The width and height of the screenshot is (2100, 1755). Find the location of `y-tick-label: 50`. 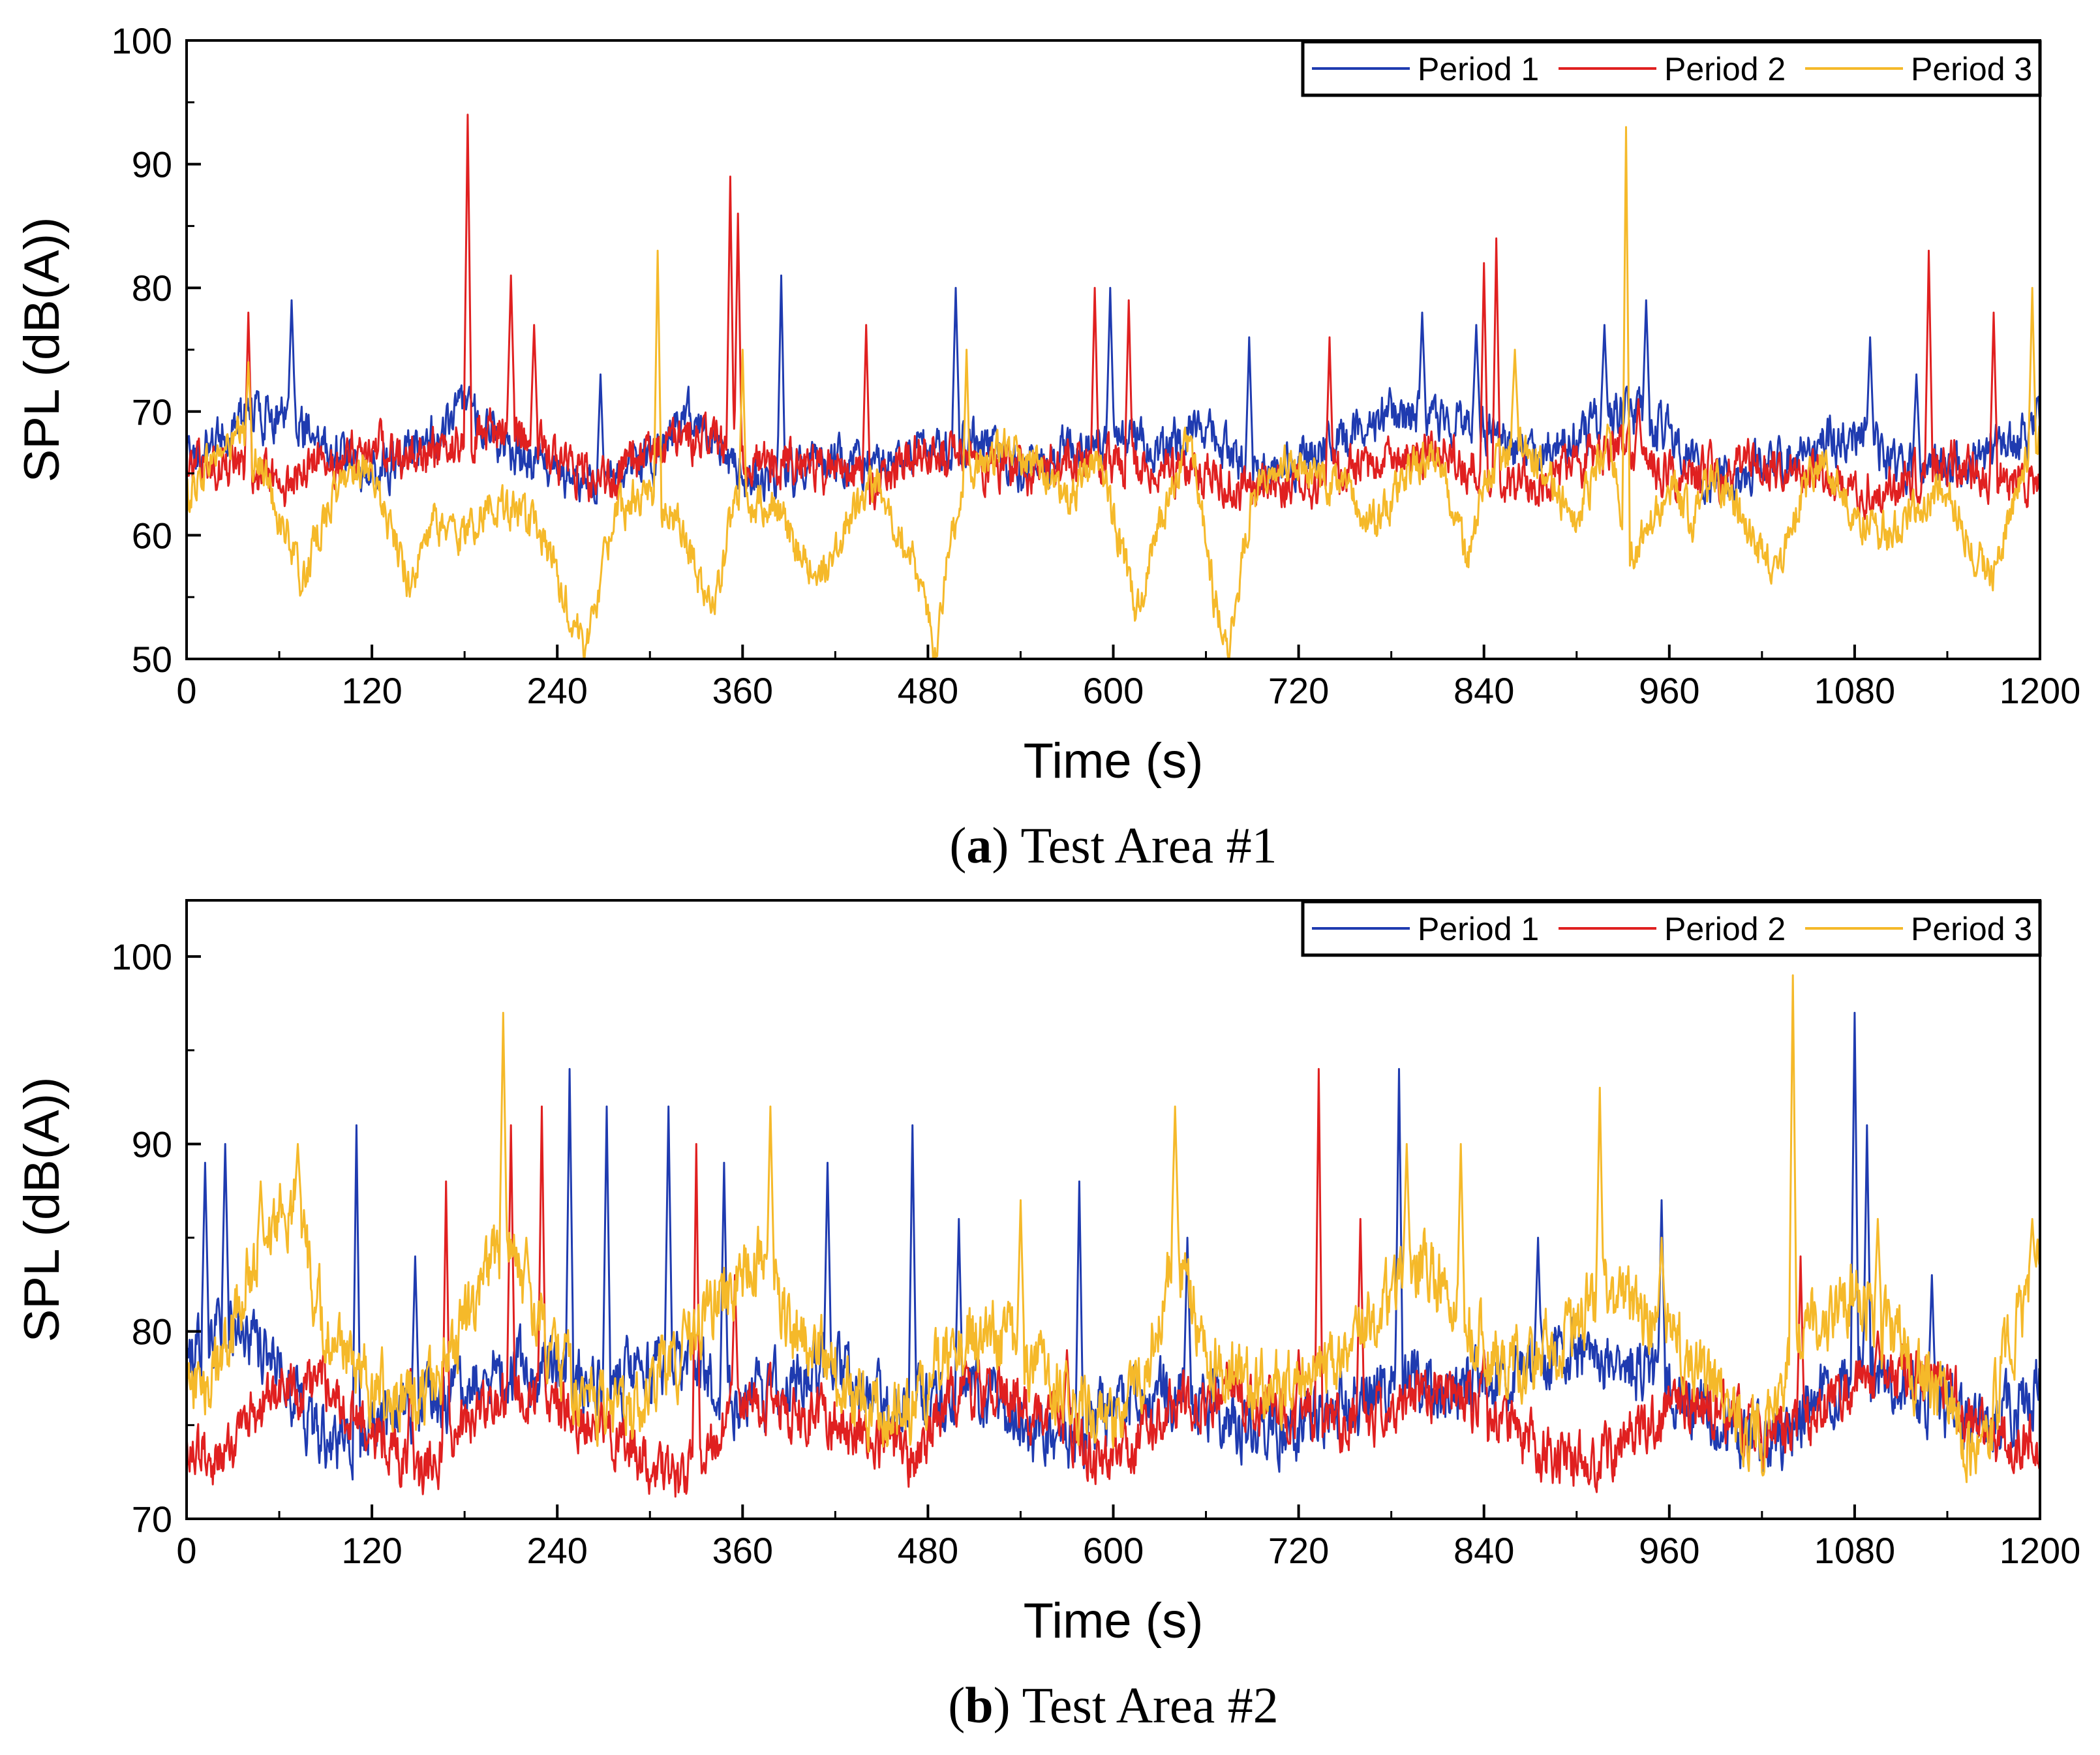

y-tick-label: 50 is located at coordinates (152, 660).